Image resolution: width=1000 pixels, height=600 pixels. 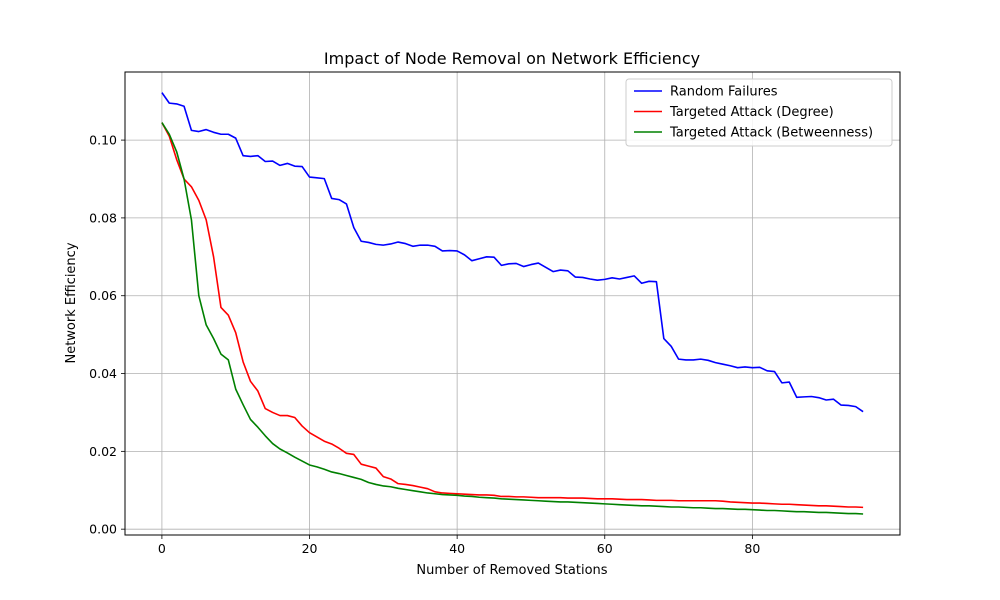 I want to click on y-axis-label: Network Efficiency, so click(x=71, y=302).